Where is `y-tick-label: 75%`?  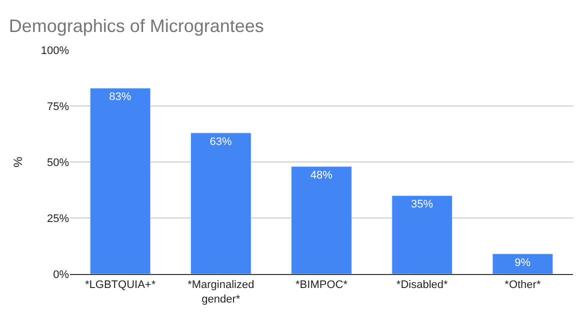
y-tick-label: 75% is located at coordinates (58, 106).